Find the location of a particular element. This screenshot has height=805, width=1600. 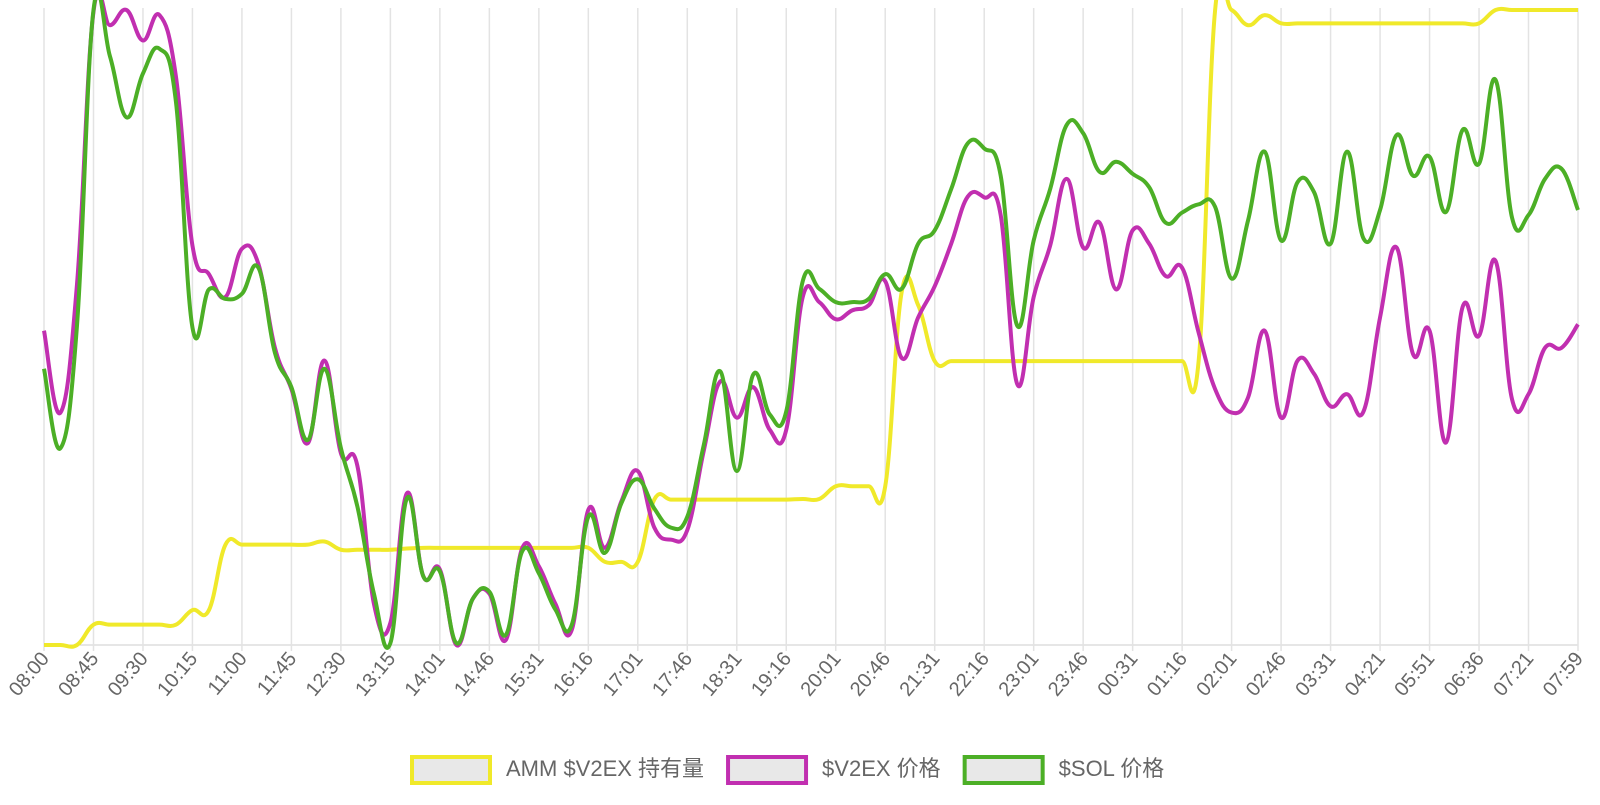

x-tick-label: 07:21 is located at coordinates (1513, 674).